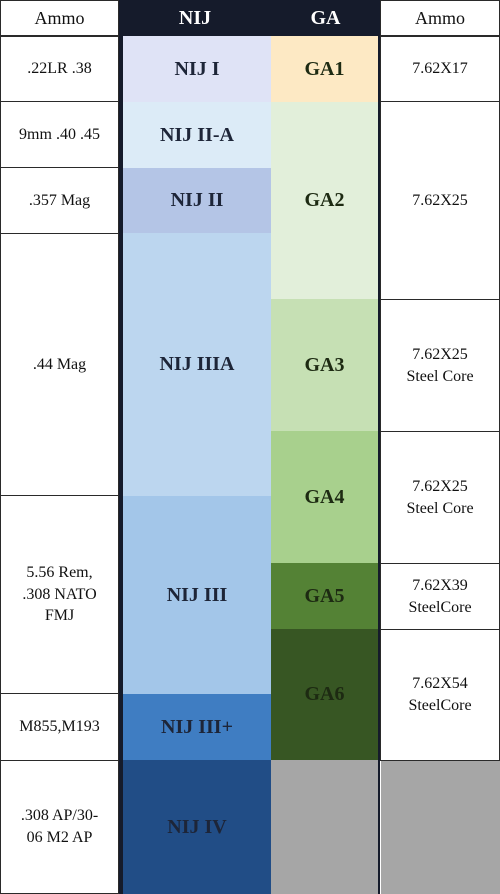  I want to click on ammo-left-header: Ammo, so click(59, 18).